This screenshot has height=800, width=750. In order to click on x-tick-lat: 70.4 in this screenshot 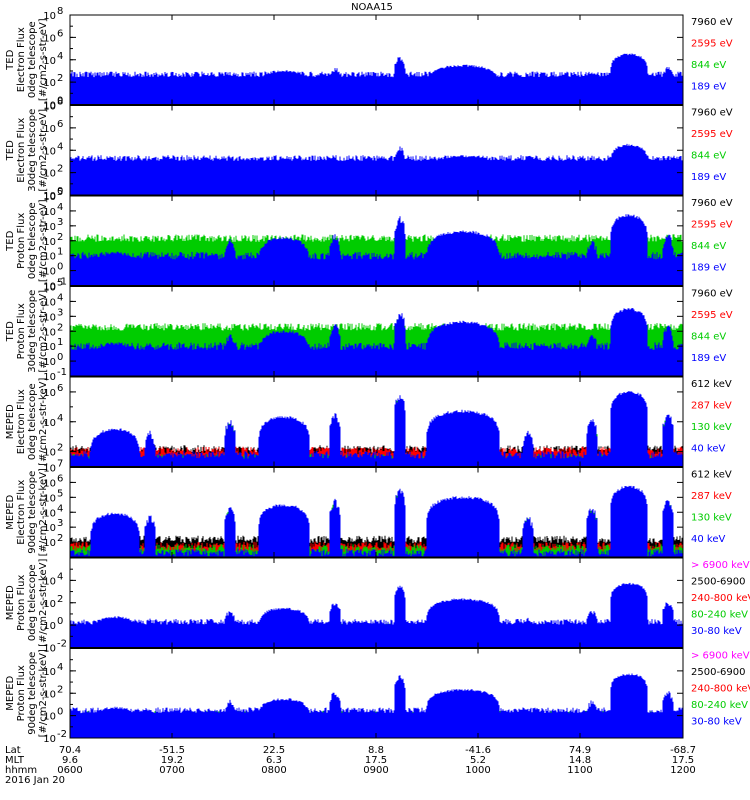, I will do `click(70, 750)`.